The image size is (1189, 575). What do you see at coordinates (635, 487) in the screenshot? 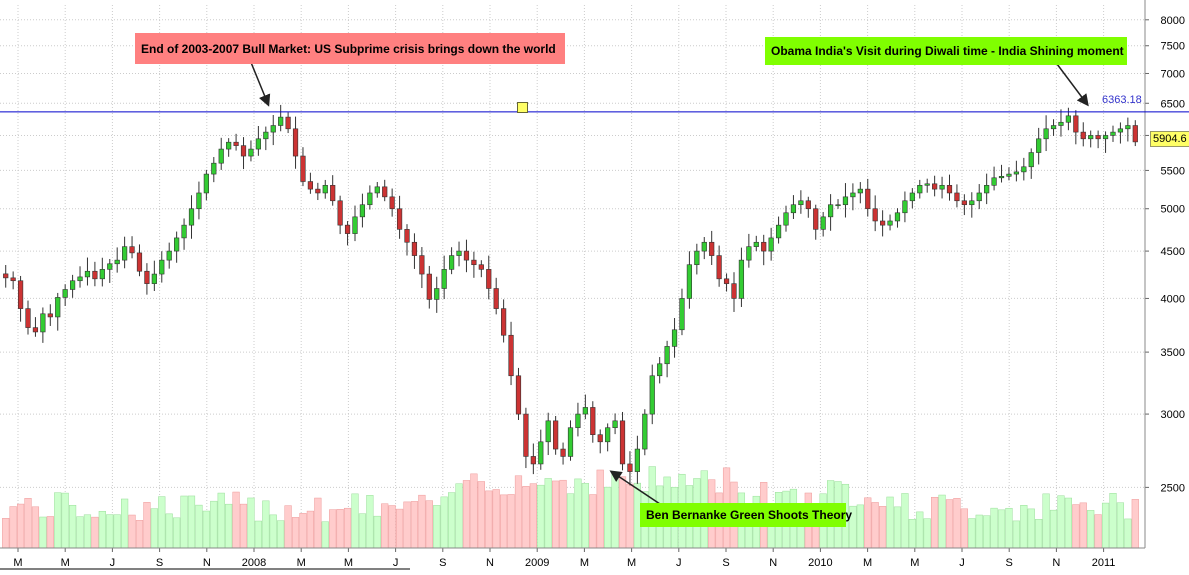
I see `arrow-bernanke` at bounding box center [635, 487].